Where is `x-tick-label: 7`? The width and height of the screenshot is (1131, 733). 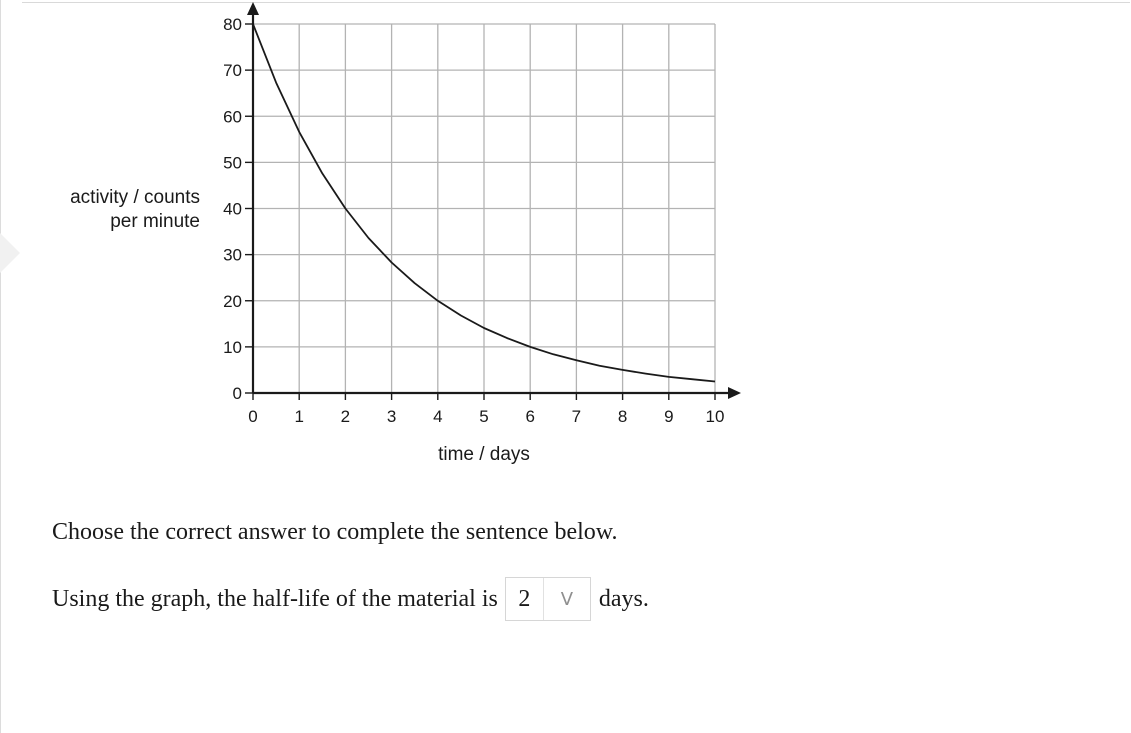
x-tick-label: 7 is located at coordinates (576, 416).